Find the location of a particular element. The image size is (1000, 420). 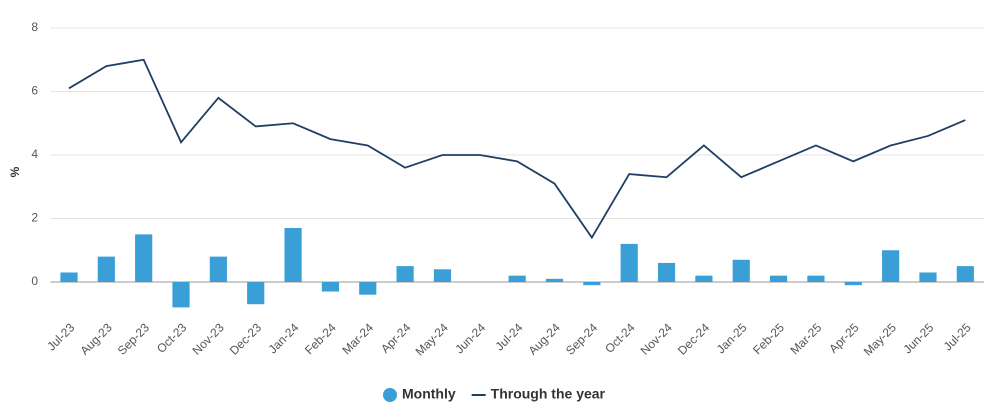

x-tick-label: Apr-25 is located at coordinates (844, 338).